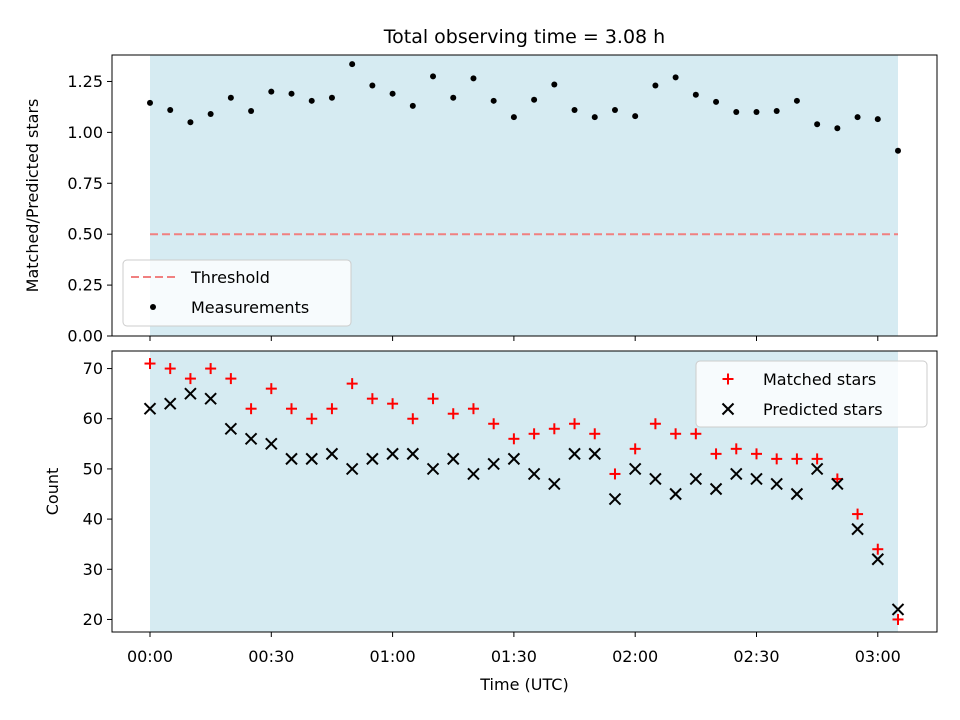  What do you see at coordinates (97, 494) in the screenshot?
I see `bottom-y-ticks: 20 30 40 50 60 70` at bounding box center [97, 494].